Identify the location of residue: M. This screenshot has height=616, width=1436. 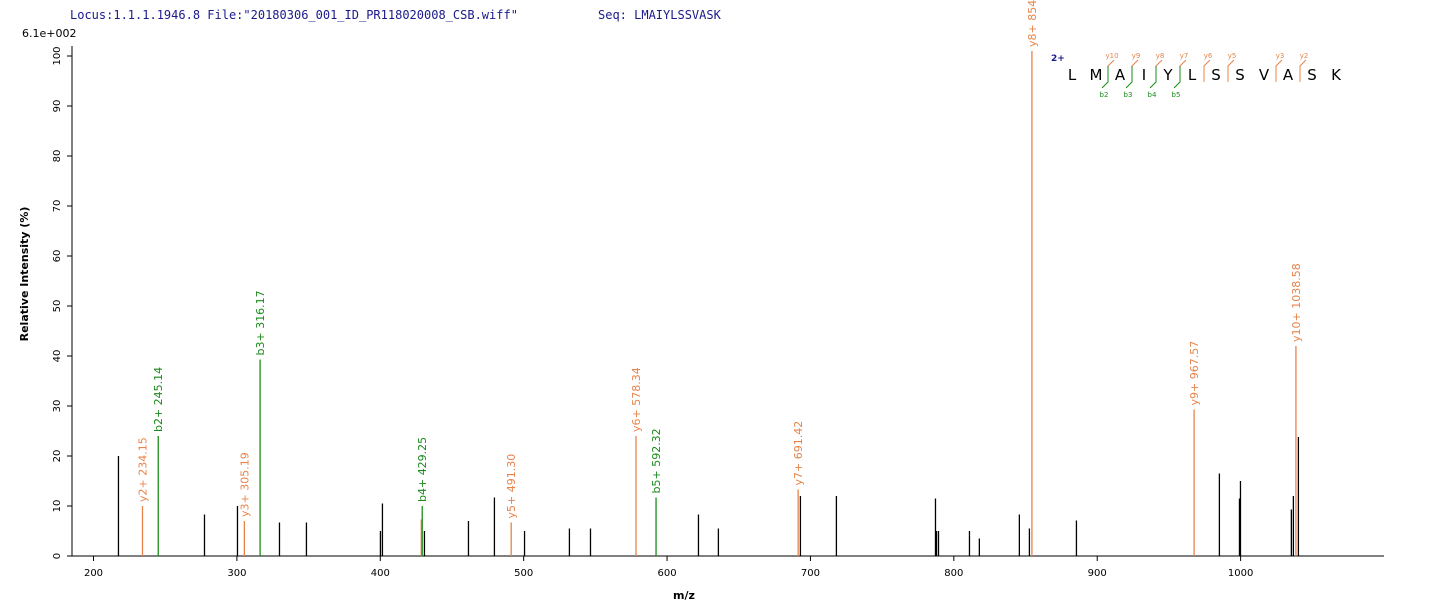
(1096, 75).